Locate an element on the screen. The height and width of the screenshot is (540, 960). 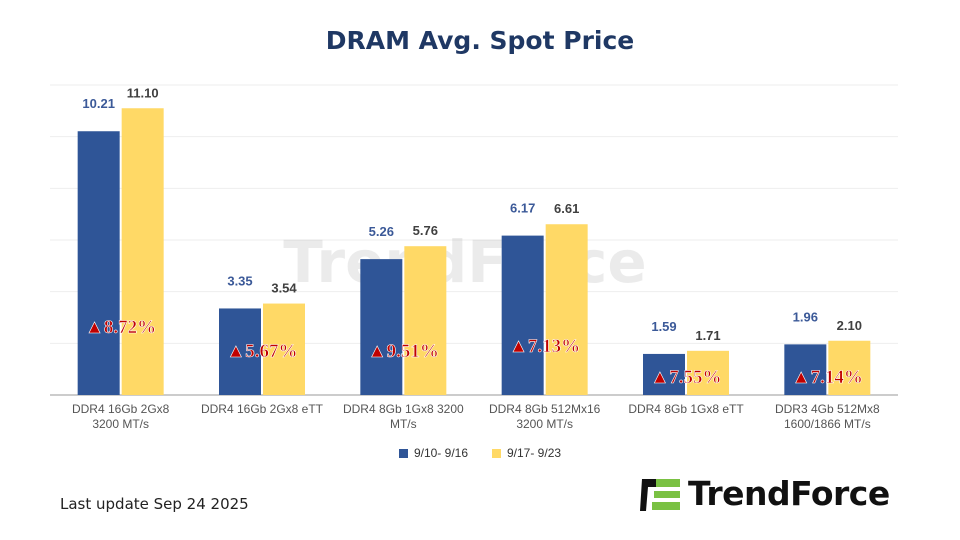
category-label: DDR4 16Gb 2Gx8 eTT is located at coordinates (262, 409).